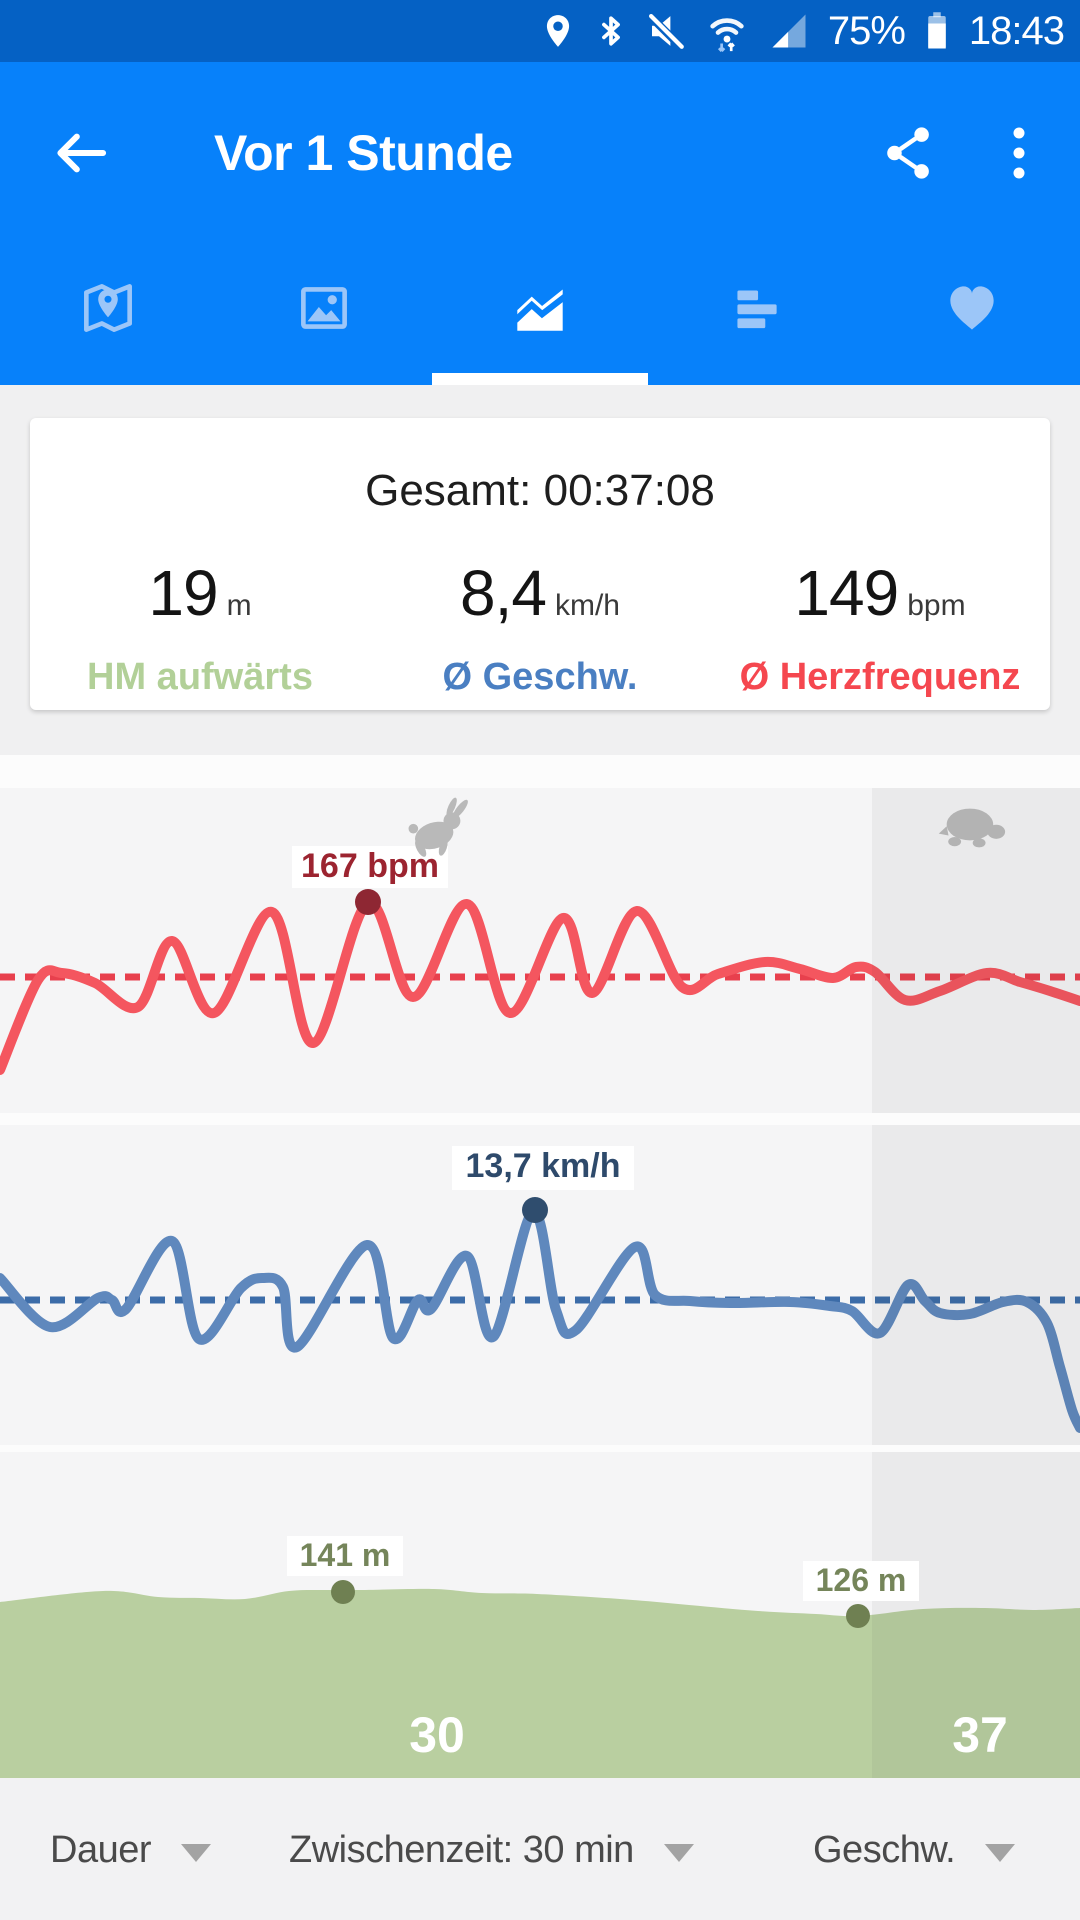  What do you see at coordinates (727, 35) in the screenshot?
I see `wifi-traffic-icon` at bounding box center [727, 35].